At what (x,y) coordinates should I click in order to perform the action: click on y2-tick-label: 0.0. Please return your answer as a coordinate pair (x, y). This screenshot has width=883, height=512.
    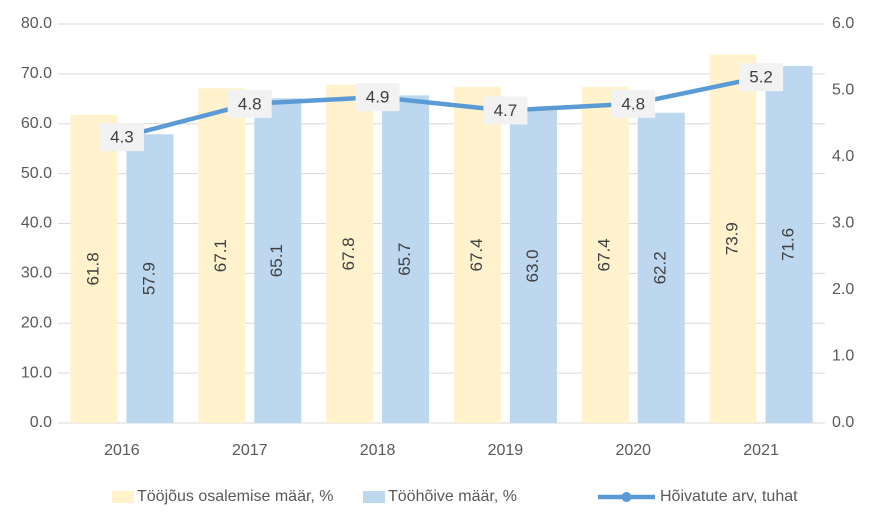
    Looking at the image, I should click on (843, 422).